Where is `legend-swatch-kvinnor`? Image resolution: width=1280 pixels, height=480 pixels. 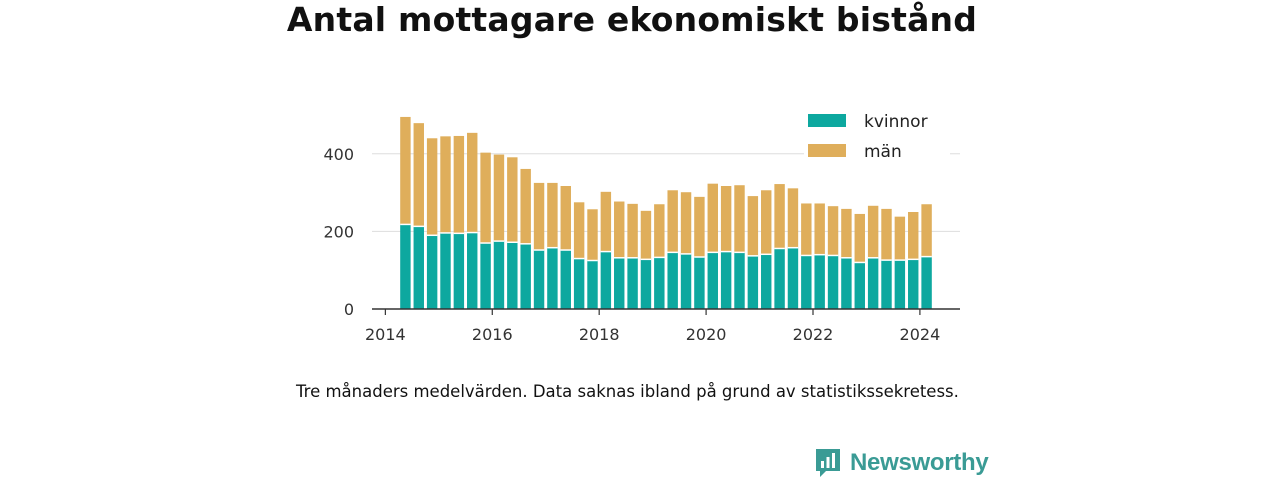 legend-swatch-kvinnor is located at coordinates (827, 120).